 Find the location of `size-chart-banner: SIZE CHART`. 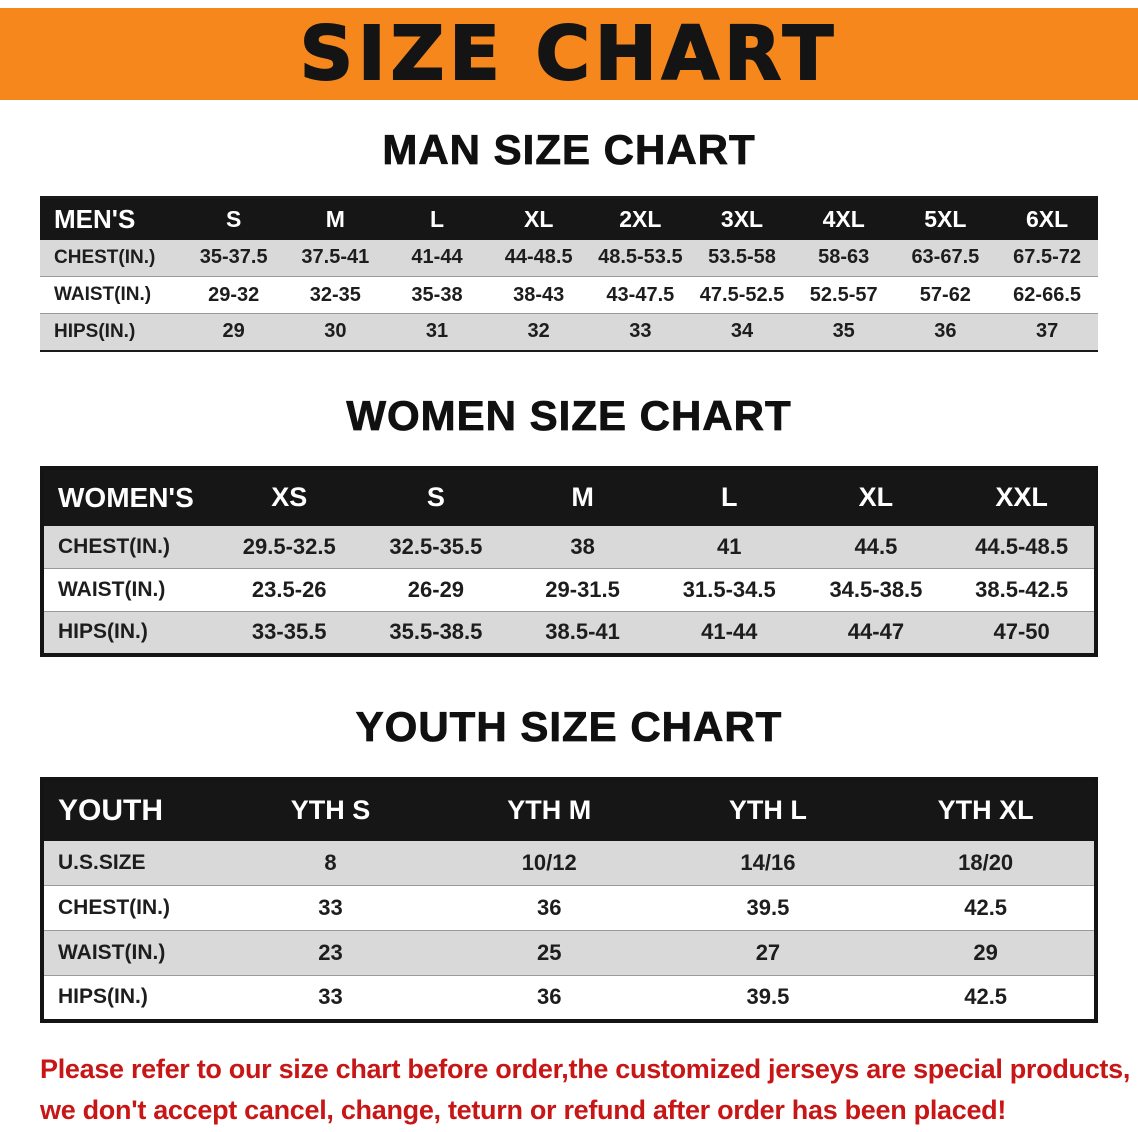

size-chart-banner: SIZE CHART is located at coordinates (569, 54).